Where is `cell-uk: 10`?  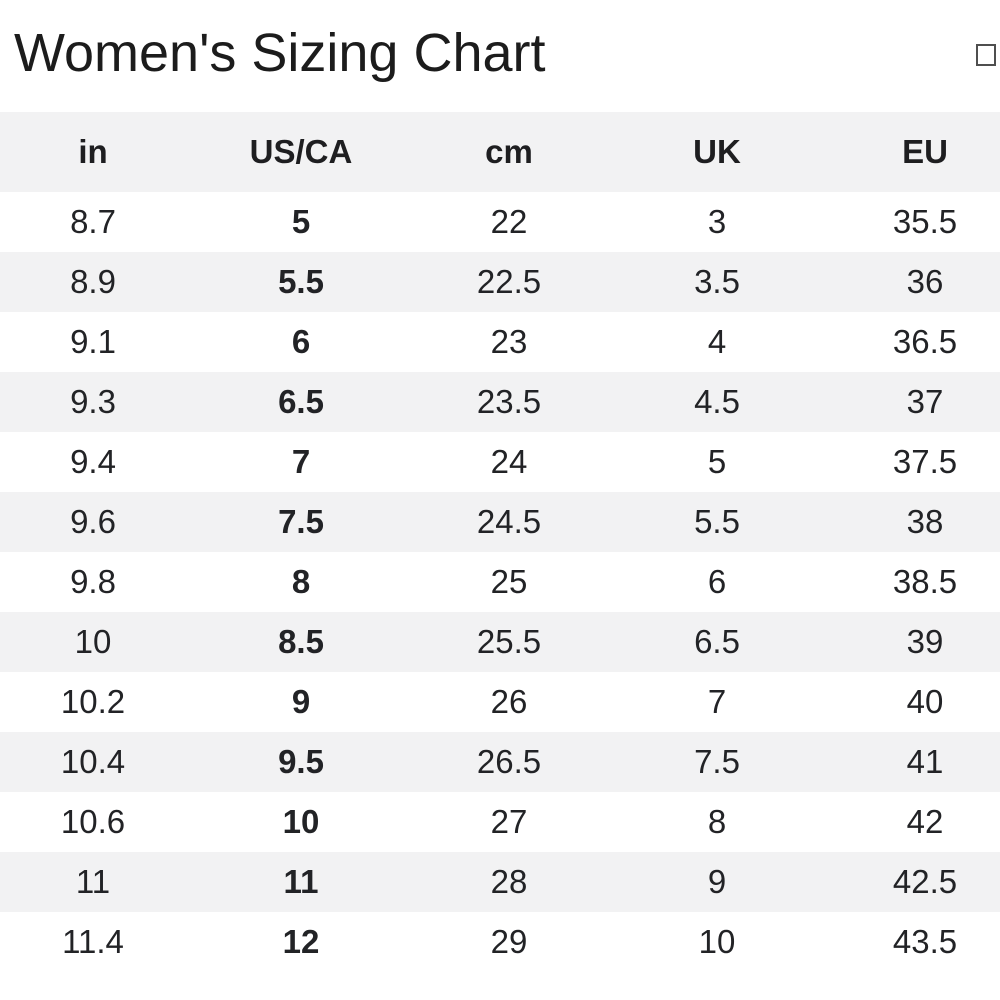 cell-uk: 10 is located at coordinates (717, 941).